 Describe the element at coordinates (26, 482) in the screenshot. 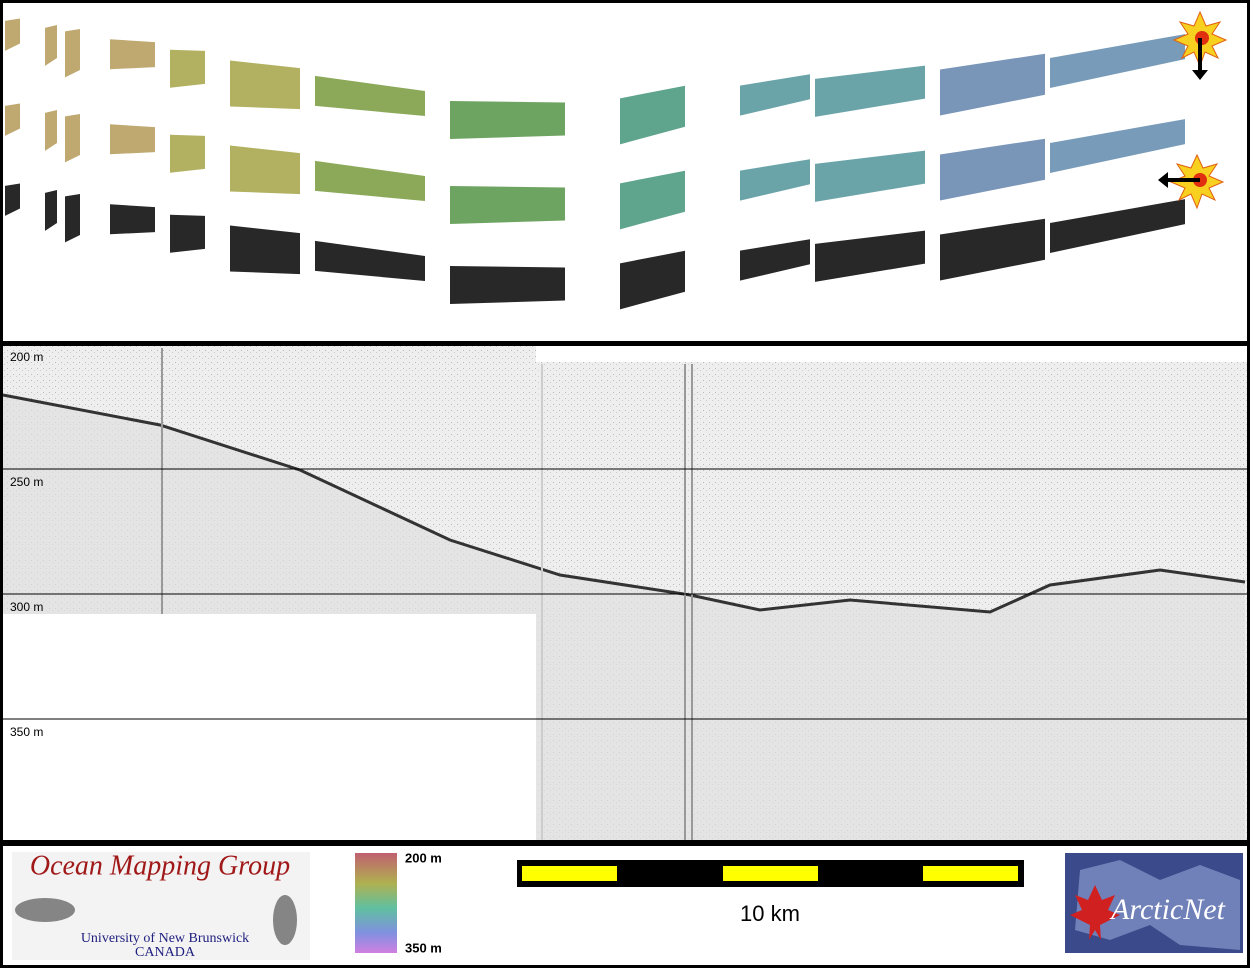

I see `depth-label: 250 m` at that location.